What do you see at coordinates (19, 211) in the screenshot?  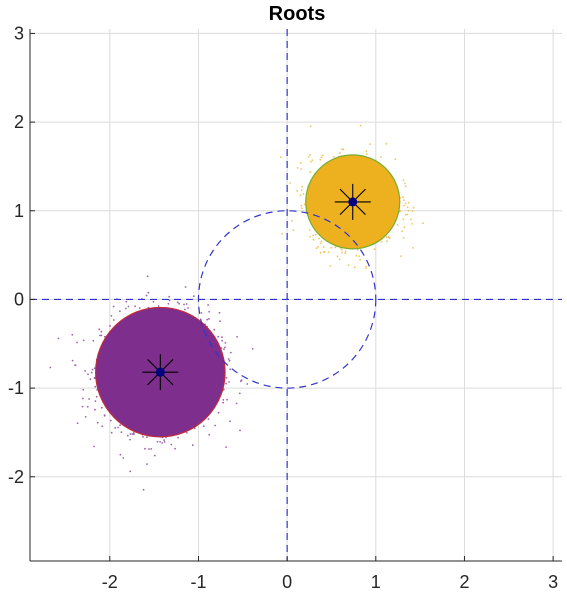 I see `y-tick-label: 1` at bounding box center [19, 211].